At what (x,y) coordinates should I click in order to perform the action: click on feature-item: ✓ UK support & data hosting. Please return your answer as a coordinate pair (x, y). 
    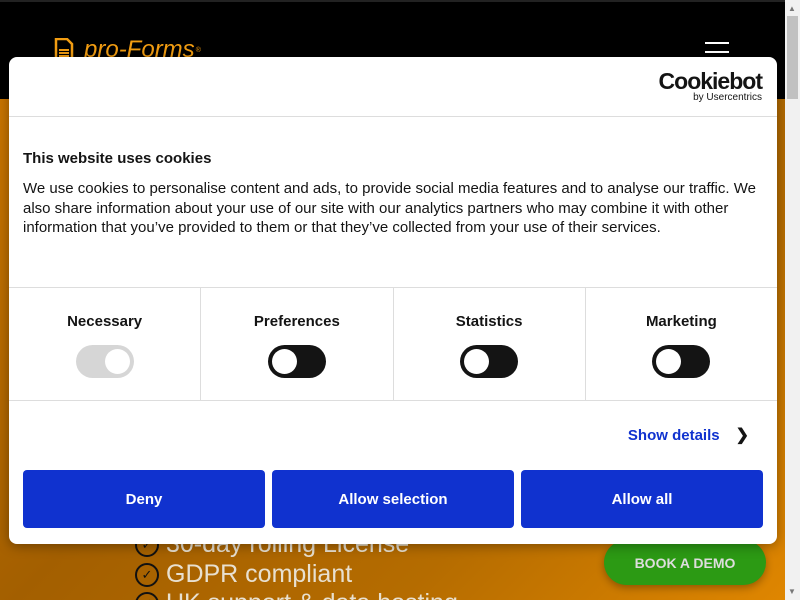
    Looking at the image, I should click on (296, 594).